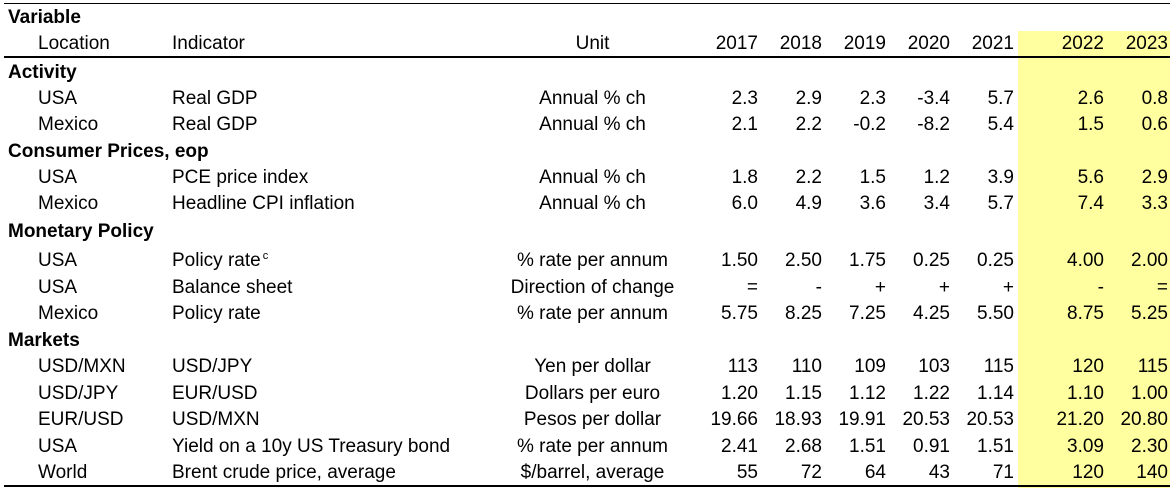  Describe the element at coordinates (1080, 419) in the screenshot. I see `value-cell-2022: 21.20` at that location.